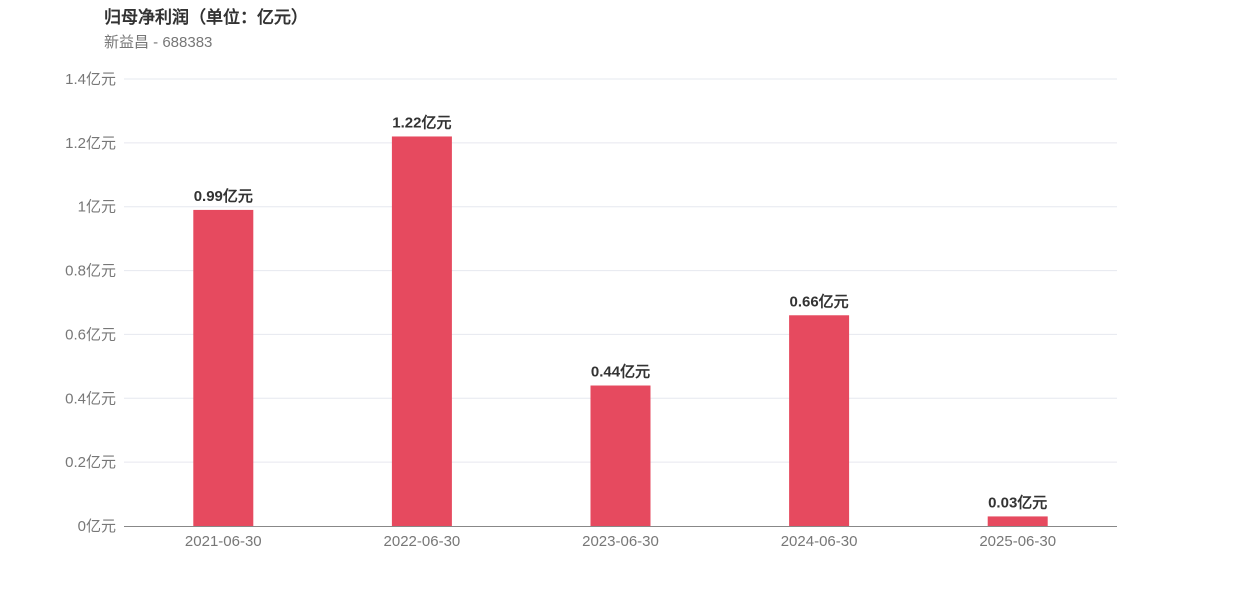 This screenshot has width=1242, height=596. Describe the element at coordinates (1017, 502) in the screenshot. I see `data-label: 0.03亿元` at that location.